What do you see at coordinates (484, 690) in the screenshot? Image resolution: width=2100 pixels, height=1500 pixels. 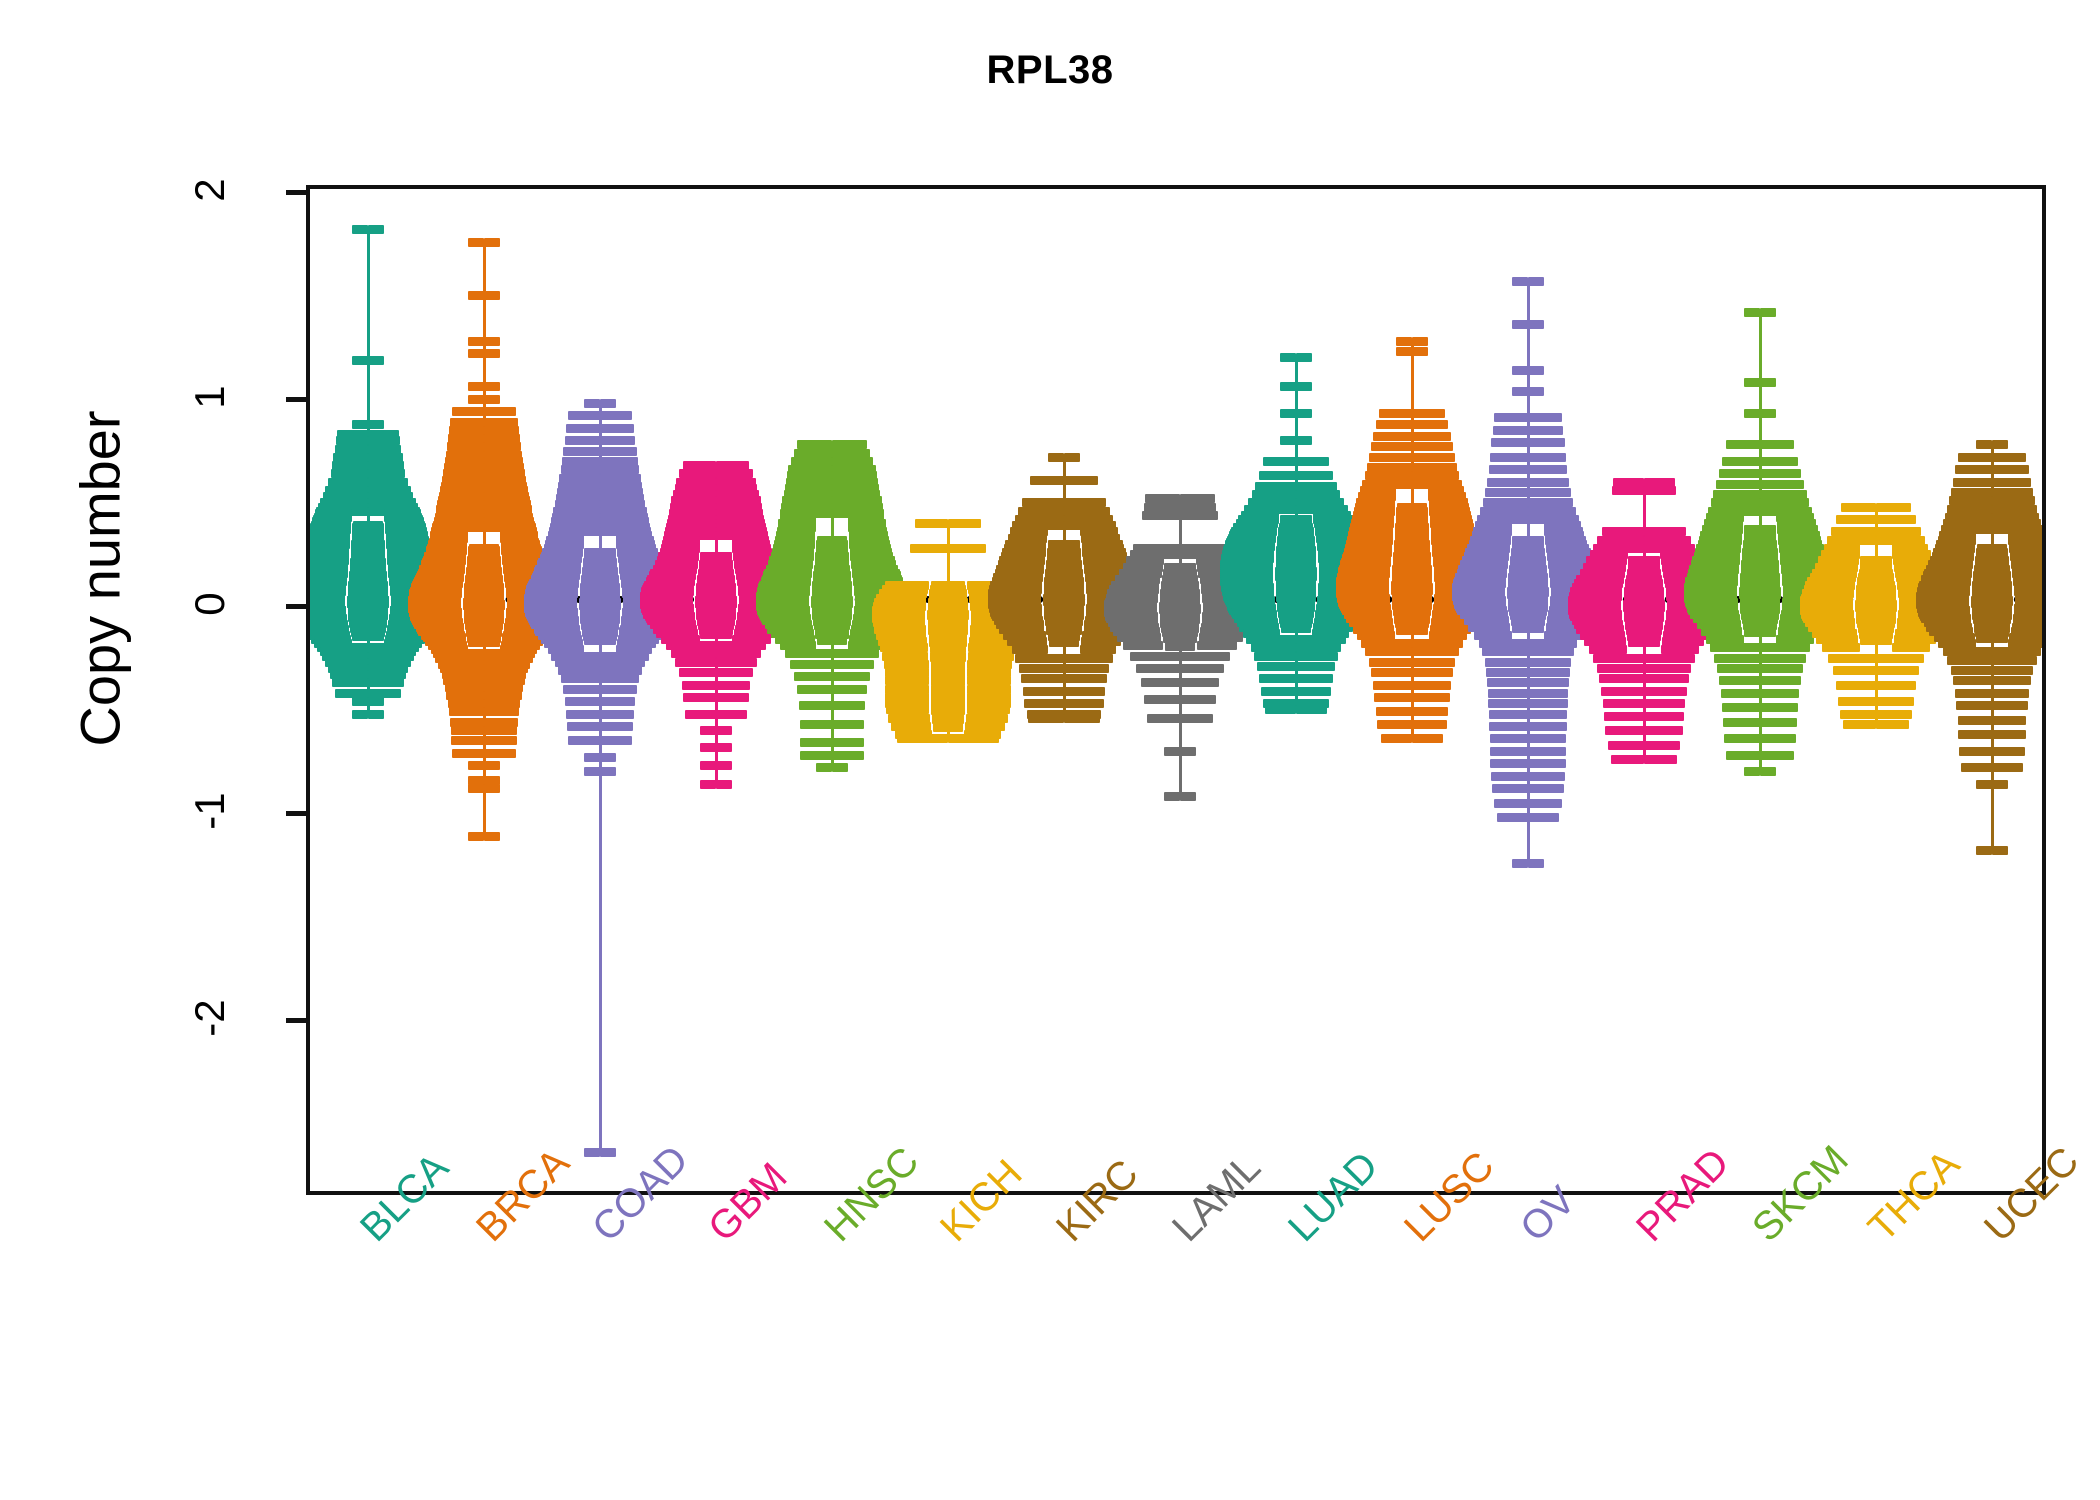 I see `data-group-brca` at bounding box center [484, 690].